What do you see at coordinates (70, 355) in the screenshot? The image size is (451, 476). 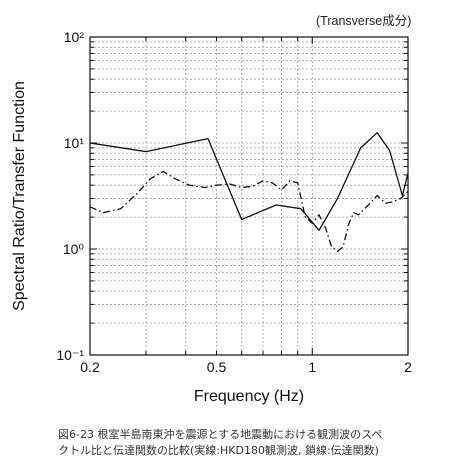 I see `y-tick-label: 10⁻¹` at bounding box center [70, 355].